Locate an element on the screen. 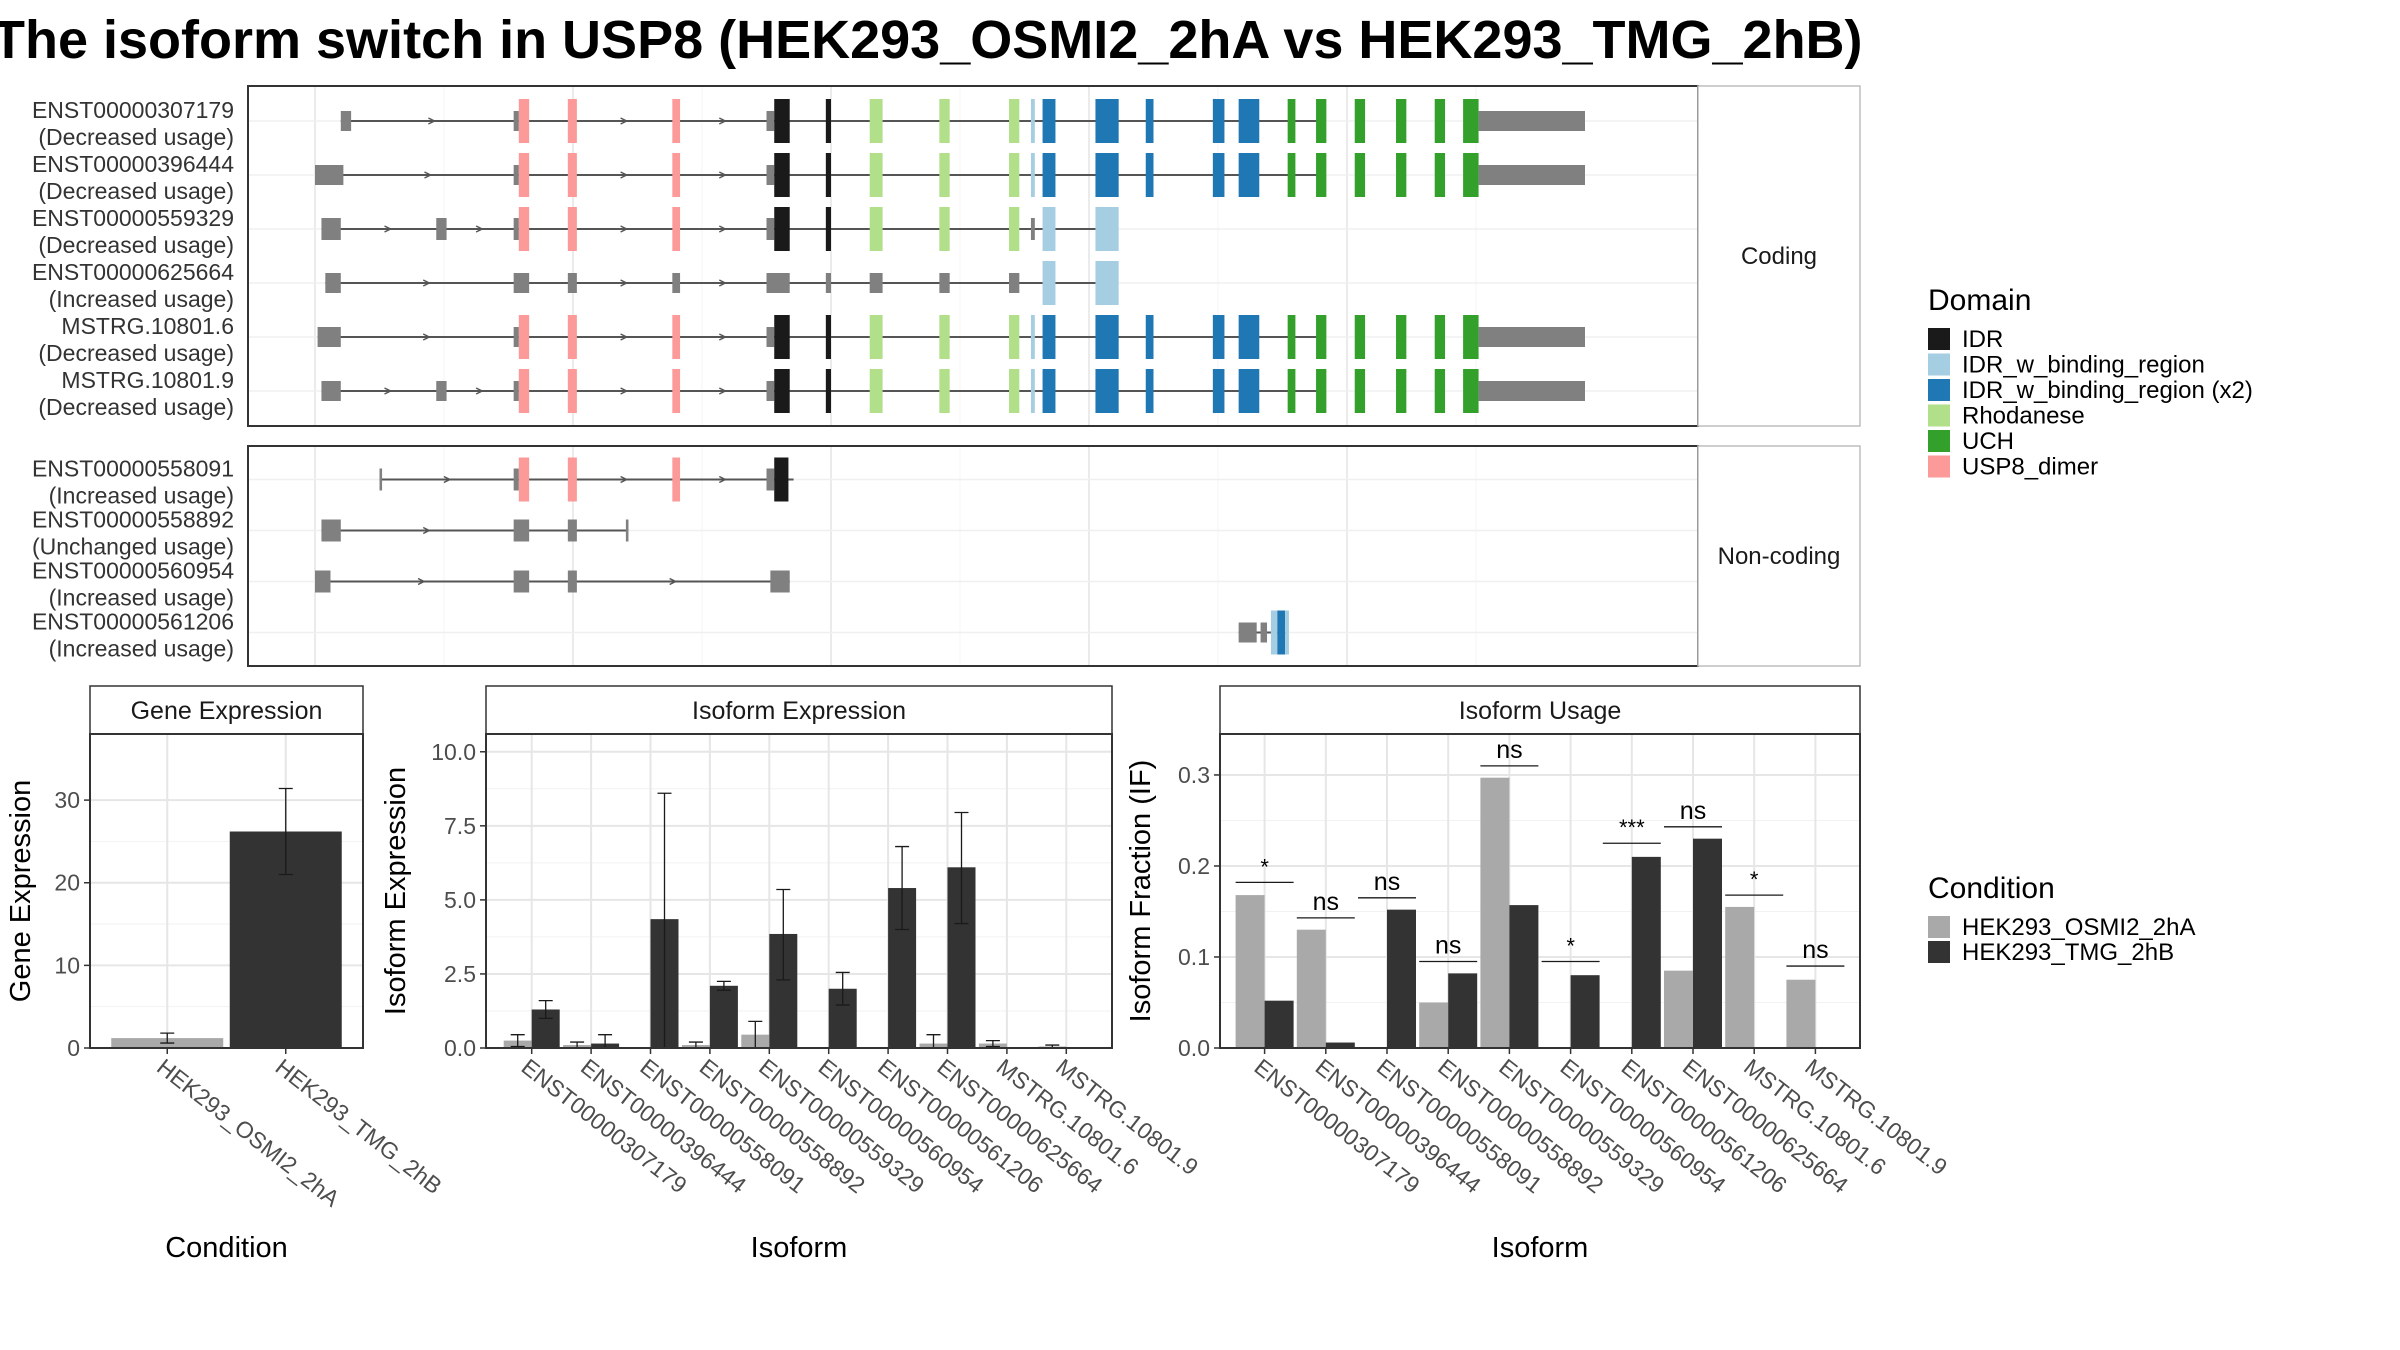 The height and width of the screenshot is (1350, 2400). domain-legend-label: Rhodanese is located at coordinates (2023, 416).